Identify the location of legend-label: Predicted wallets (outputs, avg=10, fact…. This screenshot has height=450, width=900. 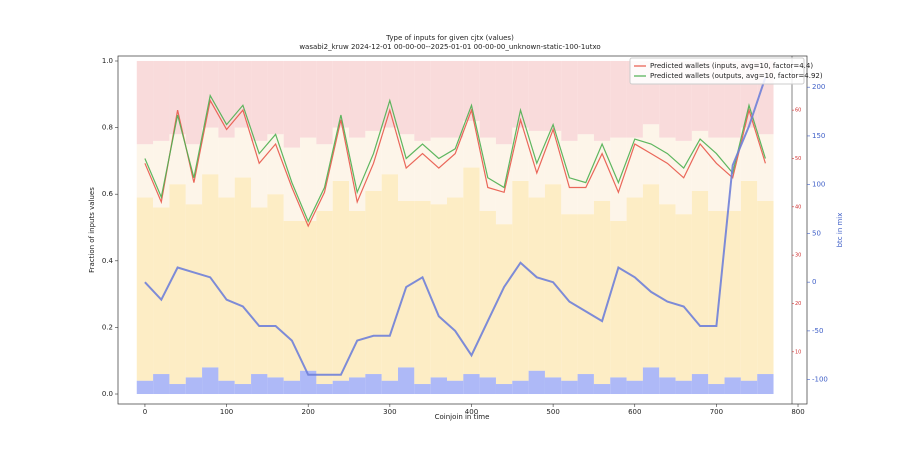
(736, 76).